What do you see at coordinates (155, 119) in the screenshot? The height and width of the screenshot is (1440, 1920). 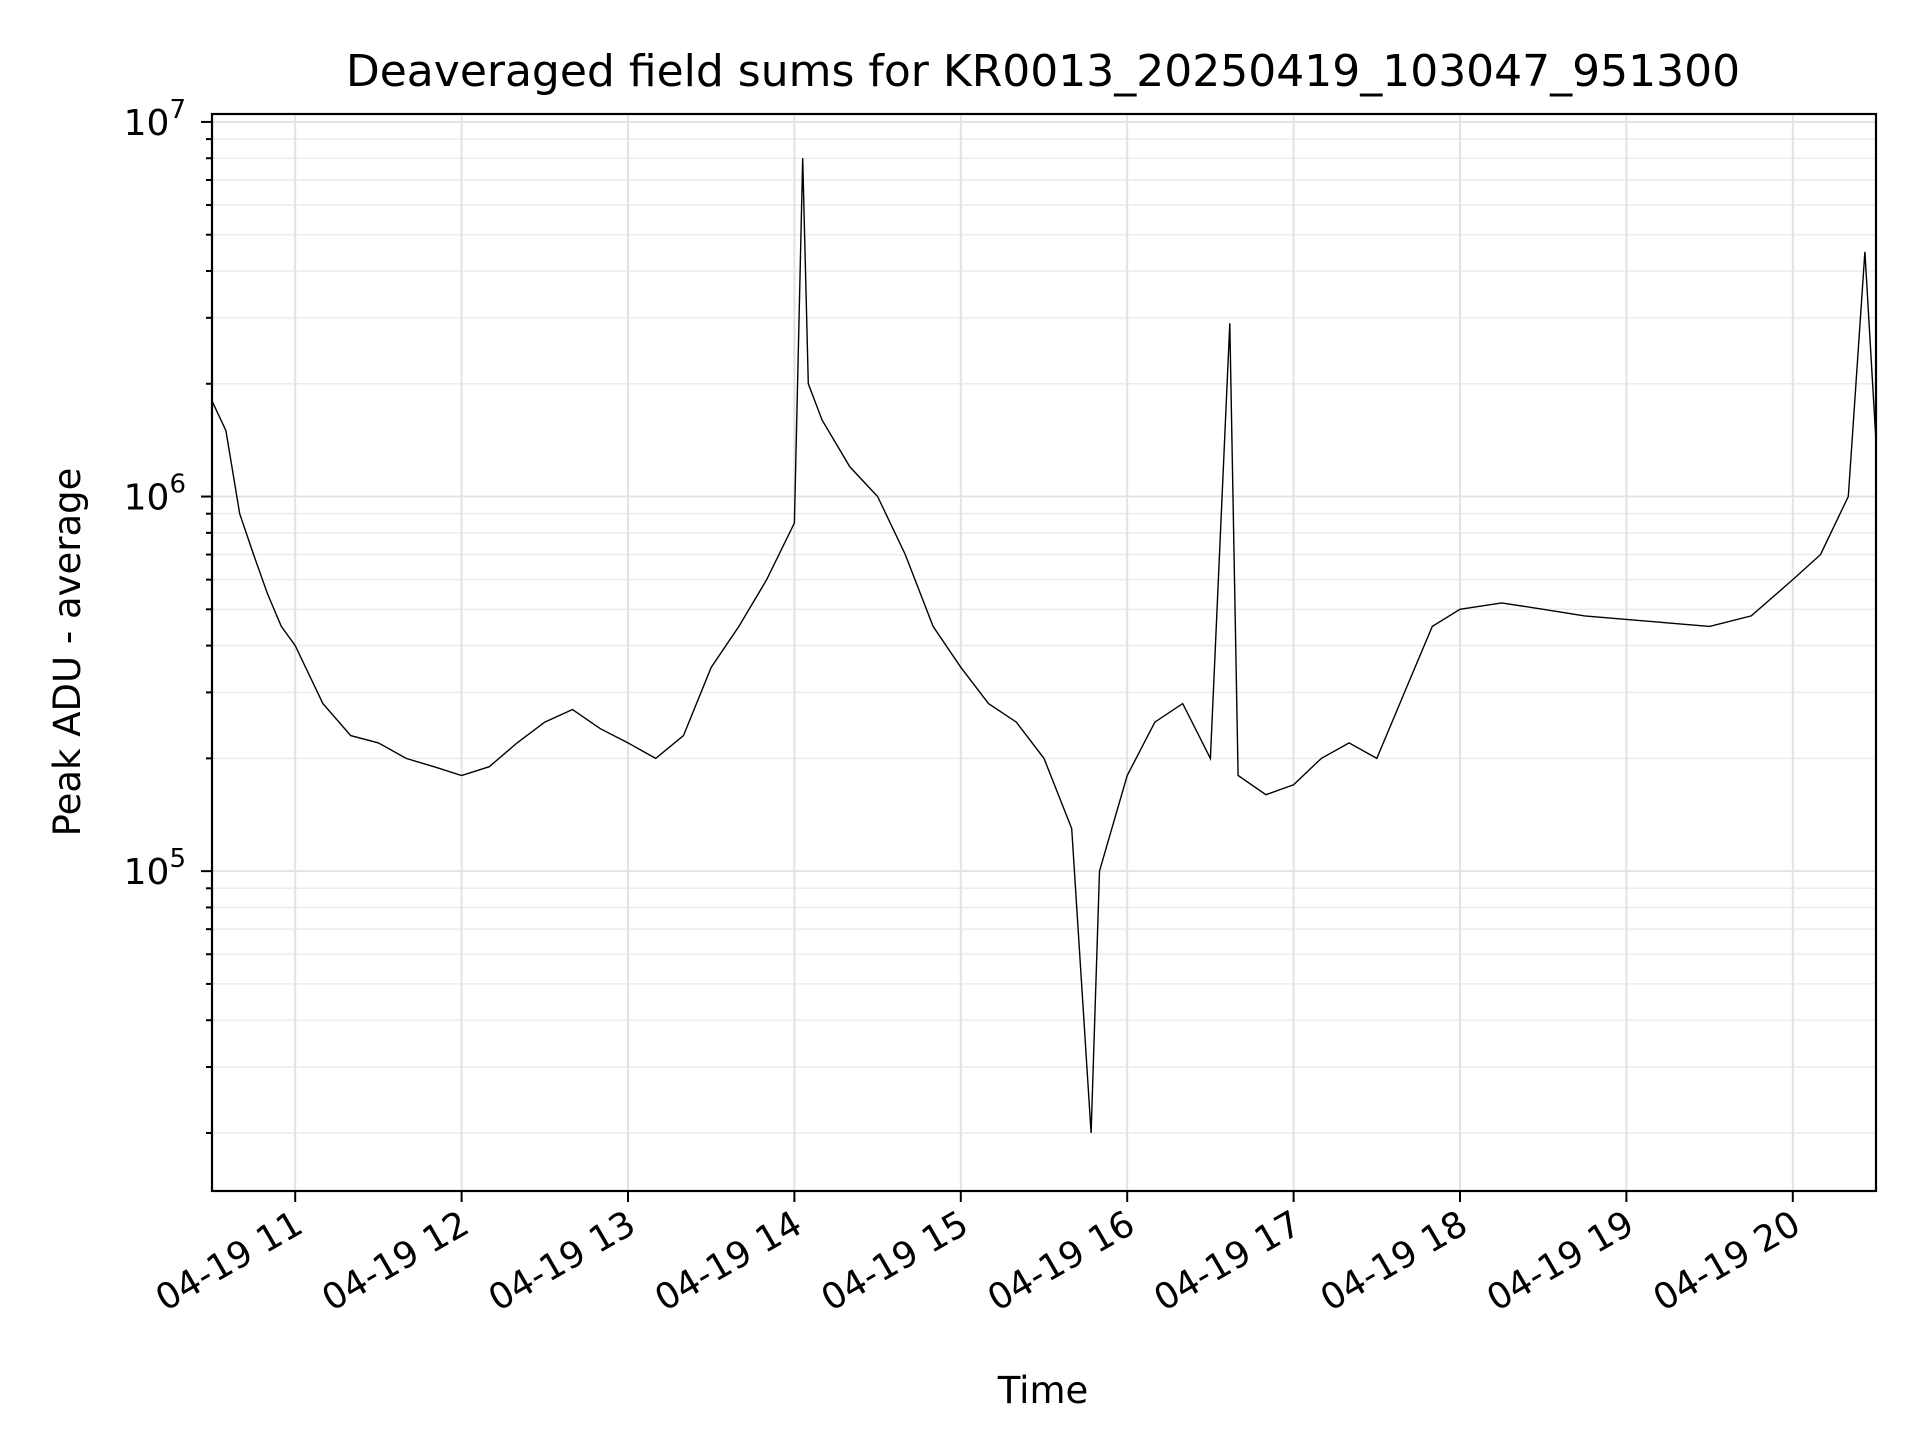 I see `y-tick-label: 10⁷` at bounding box center [155, 119].